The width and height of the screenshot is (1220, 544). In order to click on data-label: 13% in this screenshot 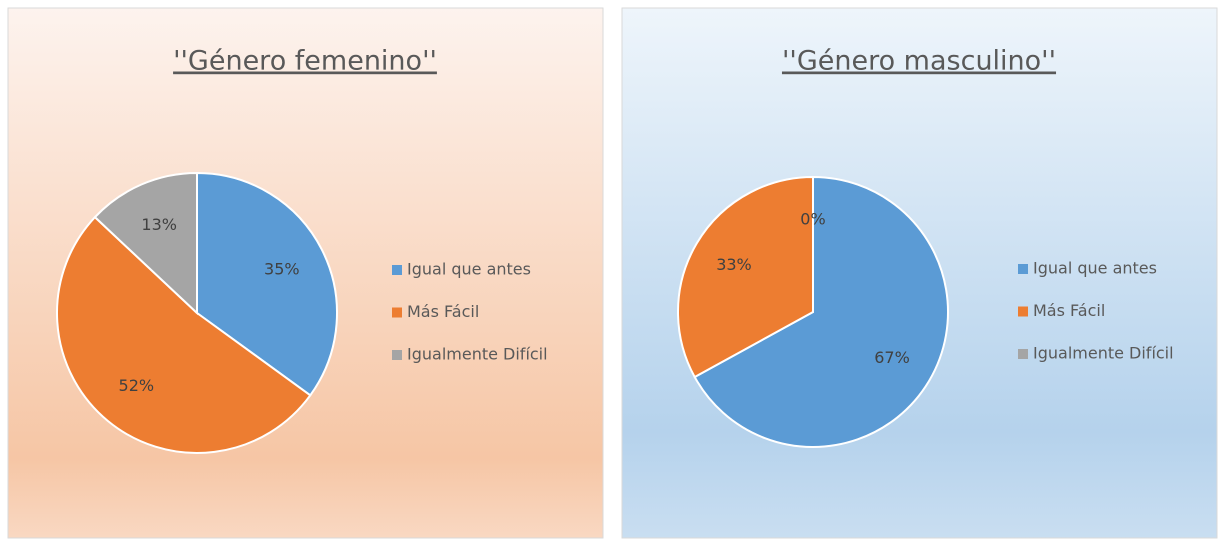, I will do `click(159, 224)`.